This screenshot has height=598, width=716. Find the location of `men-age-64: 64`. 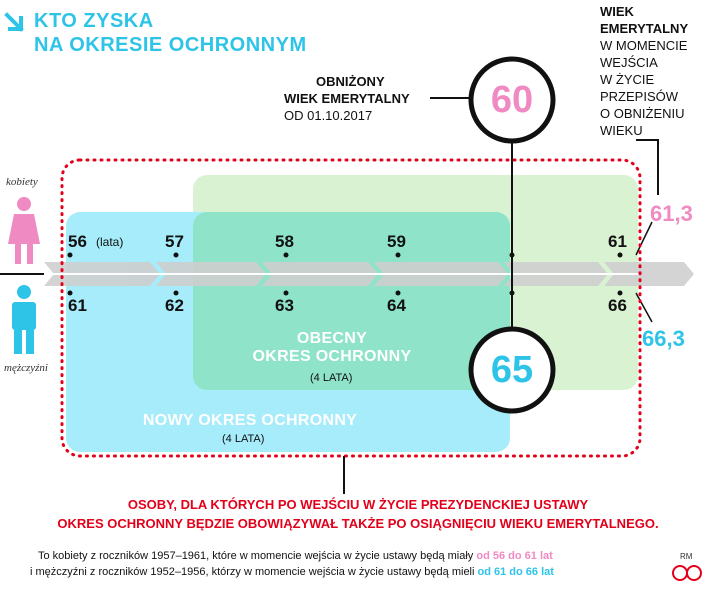

men-age-64: 64 is located at coordinates (396, 305).